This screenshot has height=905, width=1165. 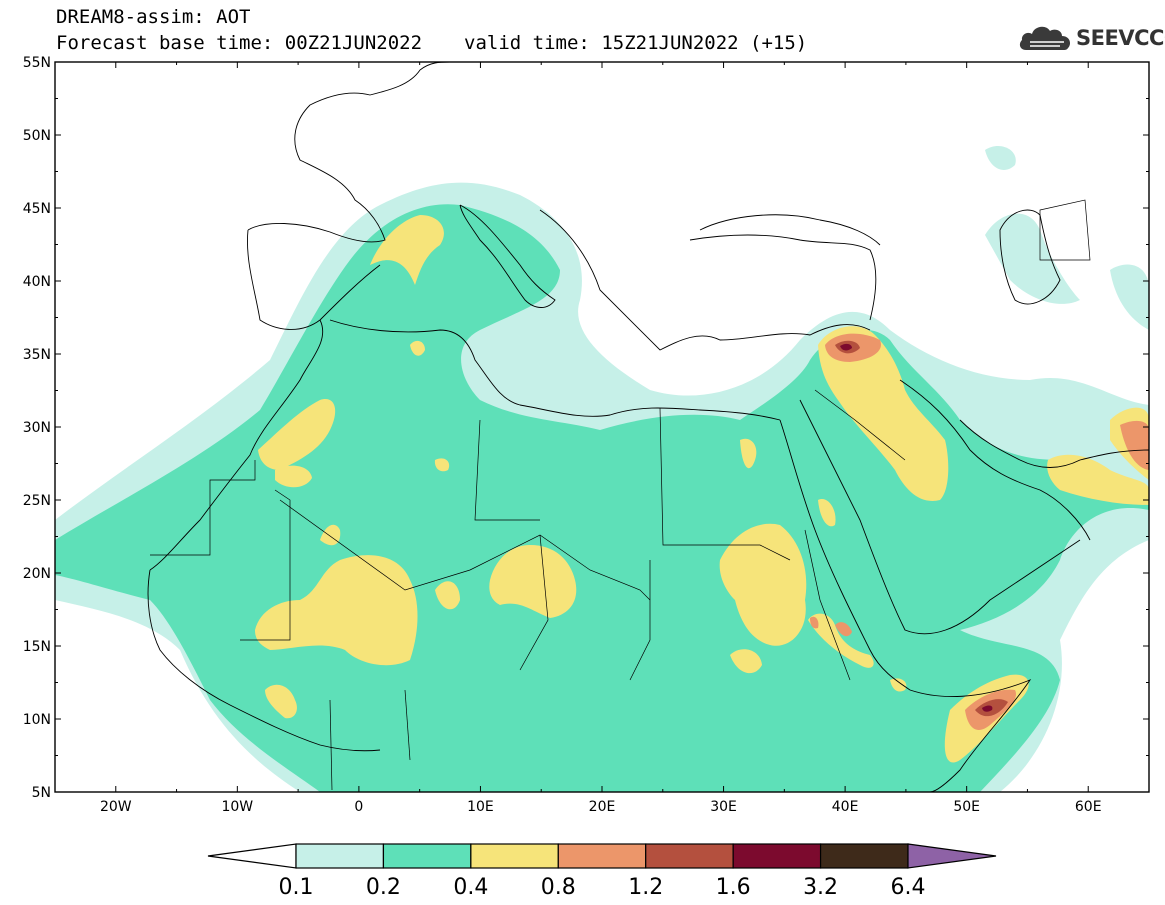 What do you see at coordinates (636, 43) in the screenshot?
I see `valid-time-label: valid time: 15Z21JUN2022 (+15)` at bounding box center [636, 43].